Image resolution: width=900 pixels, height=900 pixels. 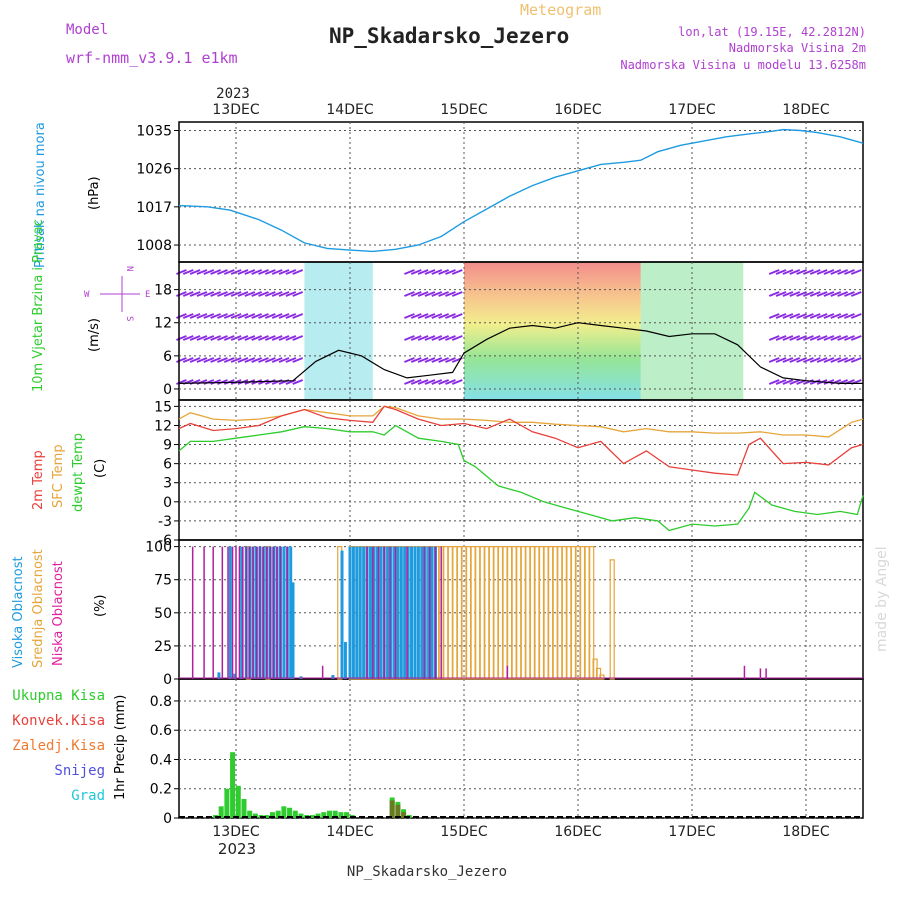 I want to click on wind-color-field, so click(x=552, y=331).